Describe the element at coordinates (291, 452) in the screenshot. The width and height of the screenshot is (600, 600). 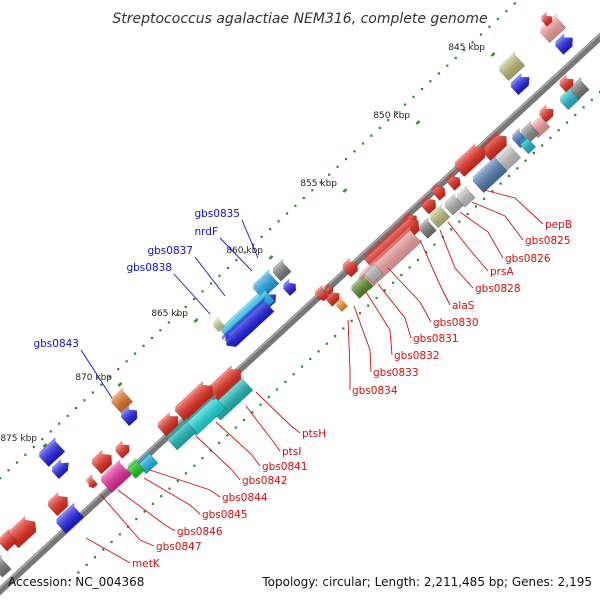
I see `gene-label-forward: ptsI` at that location.